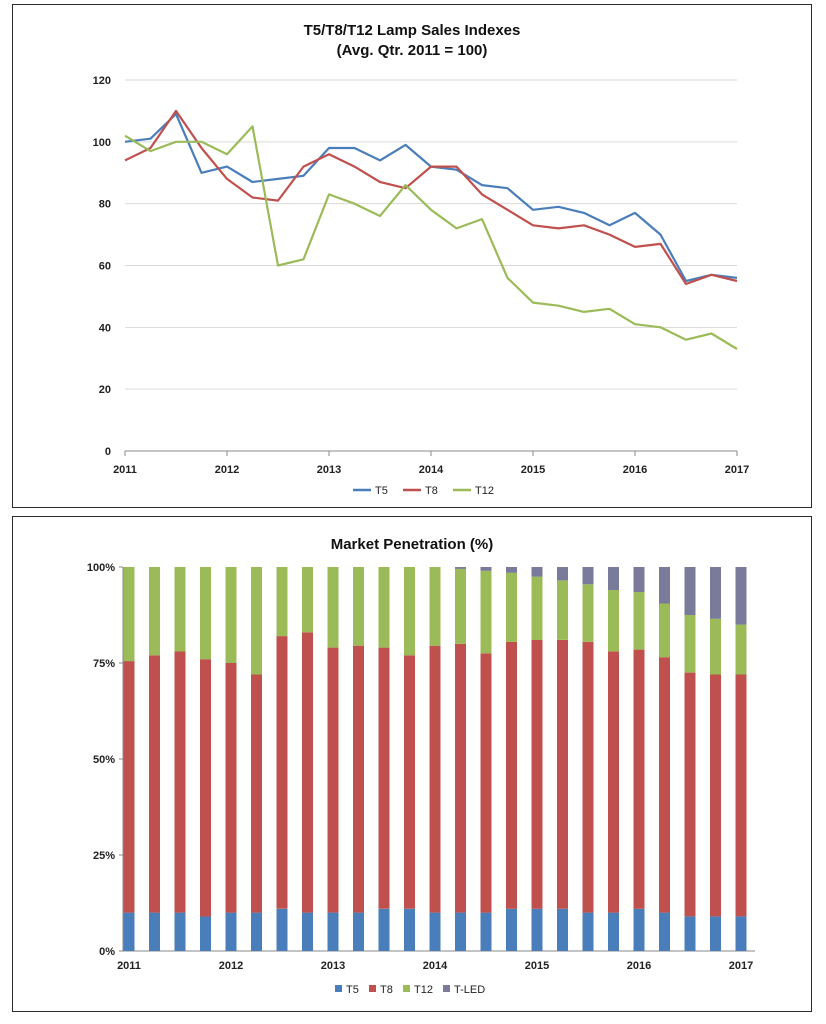 Image resolution: width=826 pixels, height=1024 pixels. Describe the element at coordinates (412, 50) in the screenshot. I see `chart-subtitle: (Avg. Qtr. 2011 = 100)` at that location.